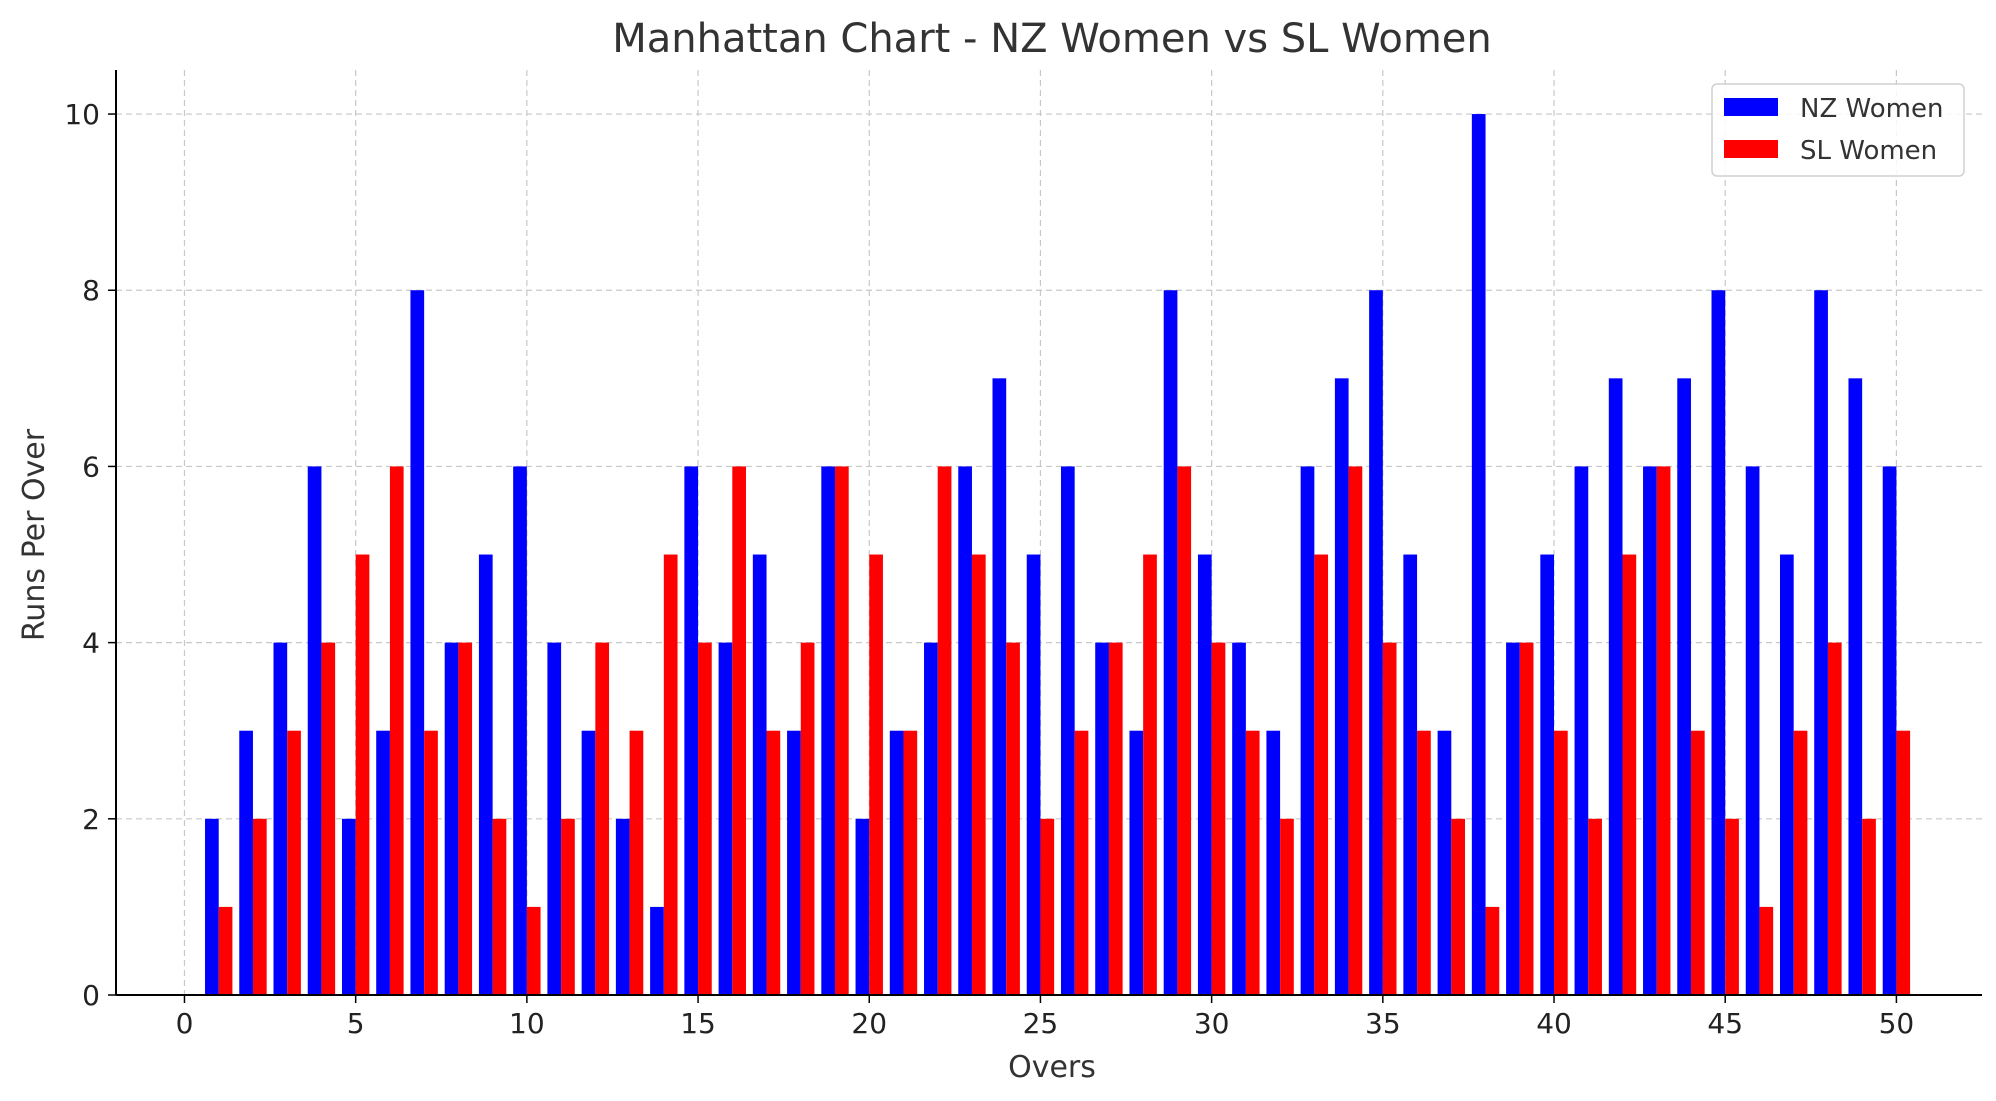 This screenshot has width=1996, height=1101. Describe the element at coordinates (1751, 107) in the screenshot. I see `legend-swatch-nz-women` at that location.